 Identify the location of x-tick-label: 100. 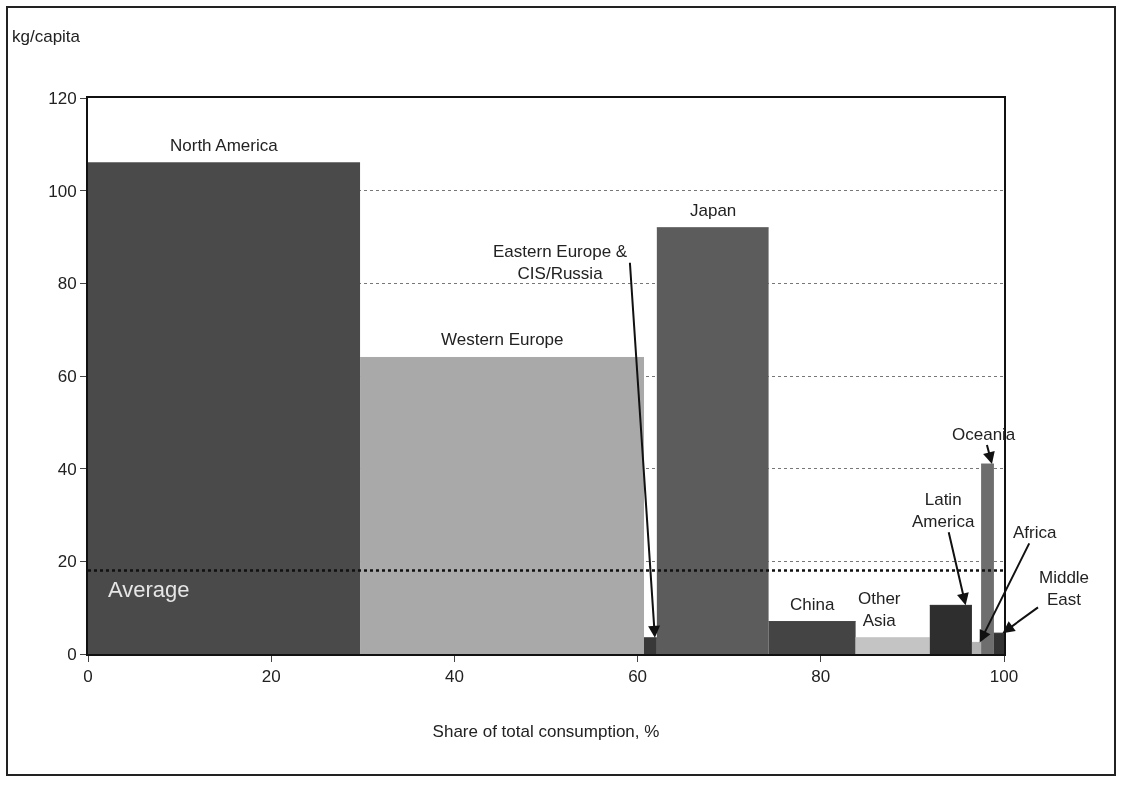
(1004, 677).